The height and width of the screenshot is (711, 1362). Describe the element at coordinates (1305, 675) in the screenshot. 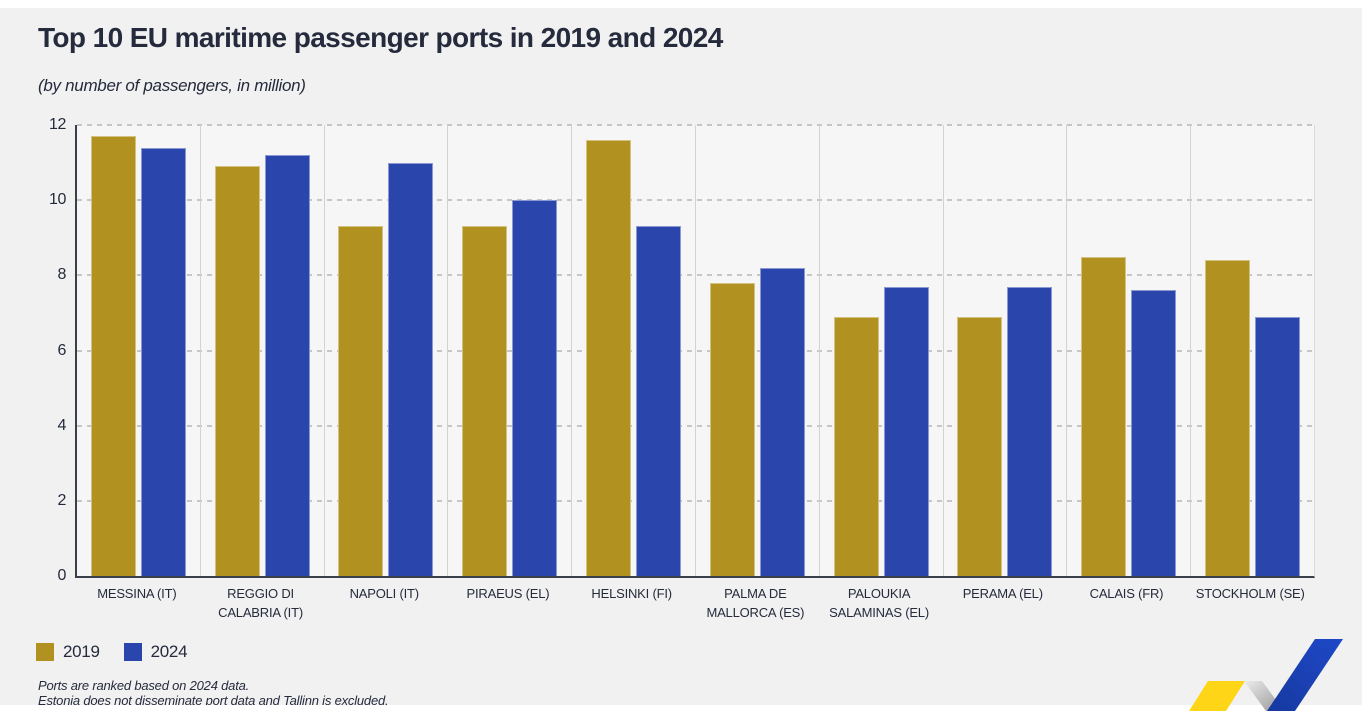

I see `logo-blue-shape` at that location.